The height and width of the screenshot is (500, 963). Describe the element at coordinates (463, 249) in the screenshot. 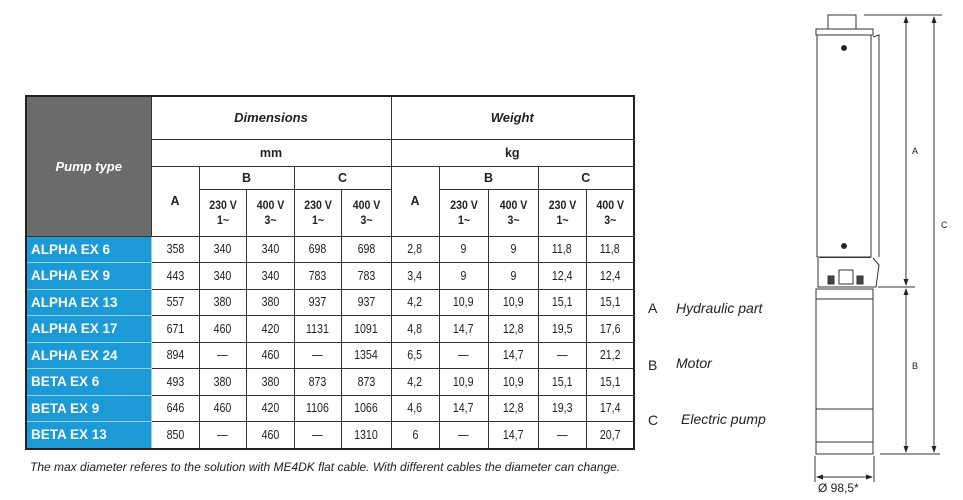

I see `value-text: 9` at that location.